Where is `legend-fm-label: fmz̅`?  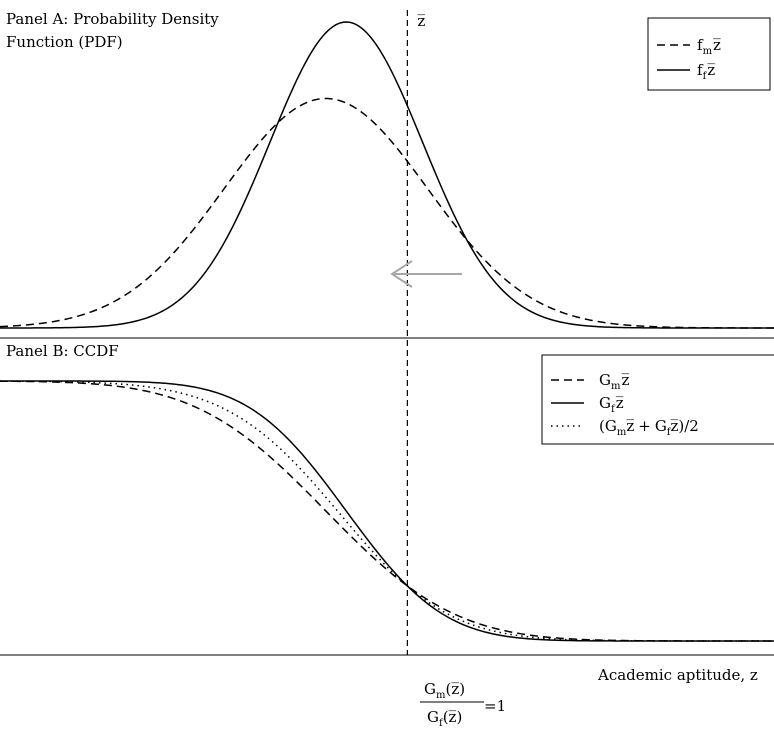
legend-fm-label: fmz̅ is located at coordinates (709, 46).